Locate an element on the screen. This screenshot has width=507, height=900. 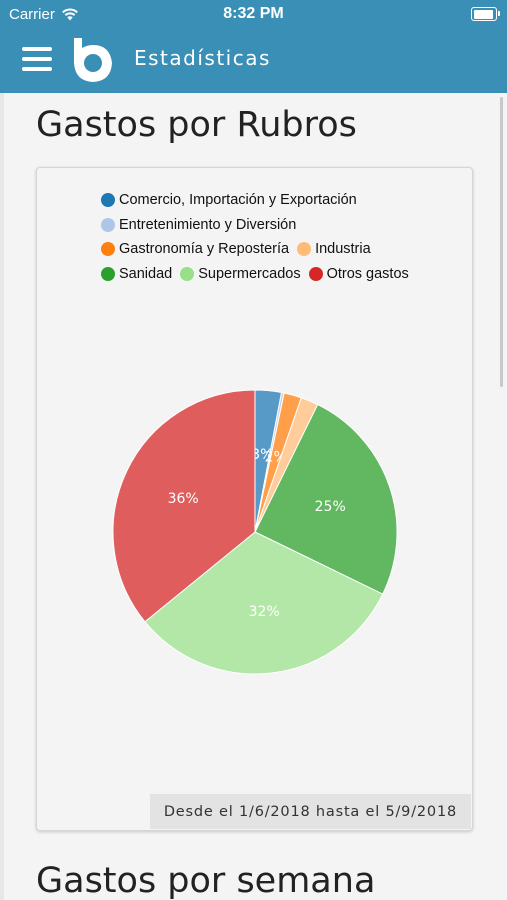
legend-item: Gastronomía y Repostería is located at coordinates (195, 249).